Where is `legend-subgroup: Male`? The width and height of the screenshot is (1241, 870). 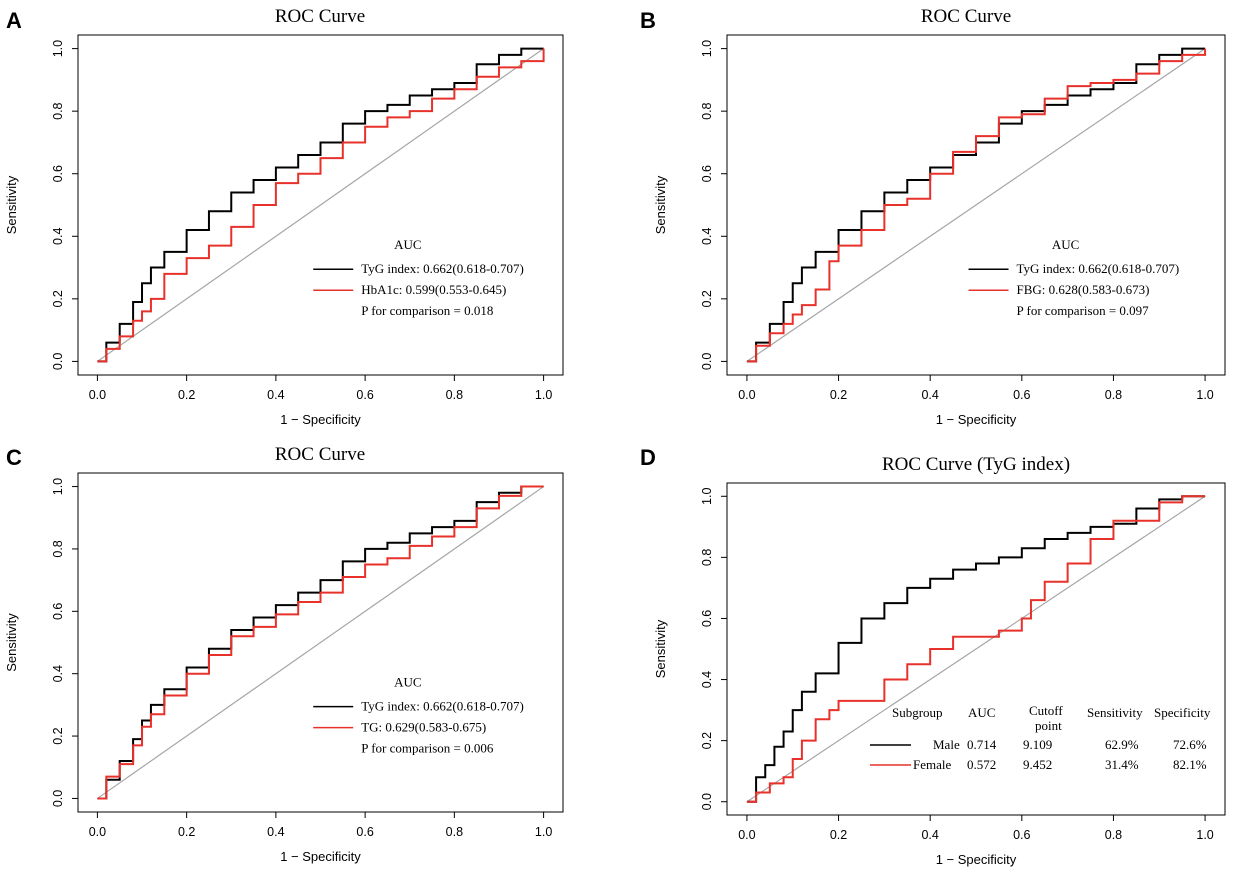 legend-subgroup: Male is located at coordinates (946, 744).